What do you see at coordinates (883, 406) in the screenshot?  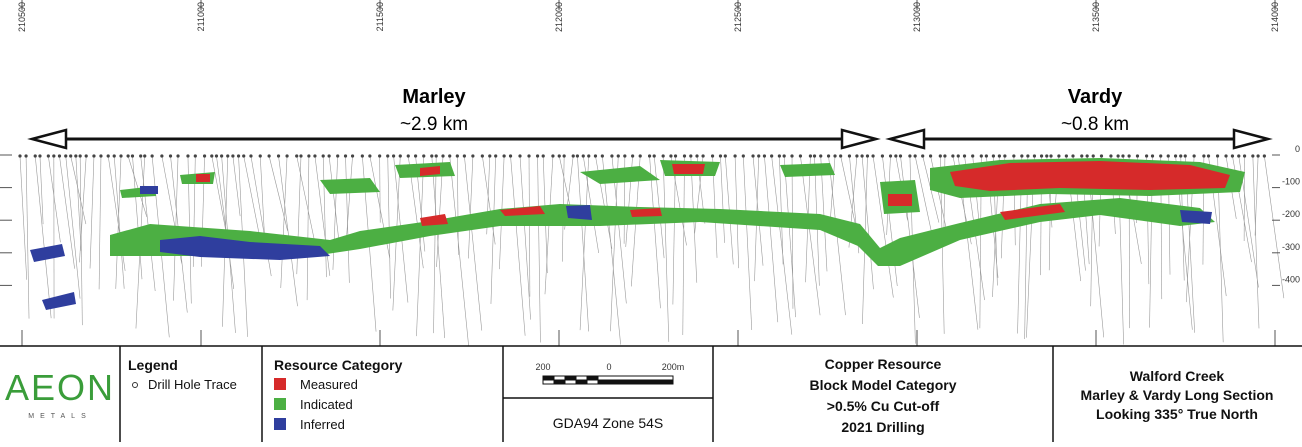 I see `resource-text: >0.5% Cu Cut-off` at bounding box center [883, 406].